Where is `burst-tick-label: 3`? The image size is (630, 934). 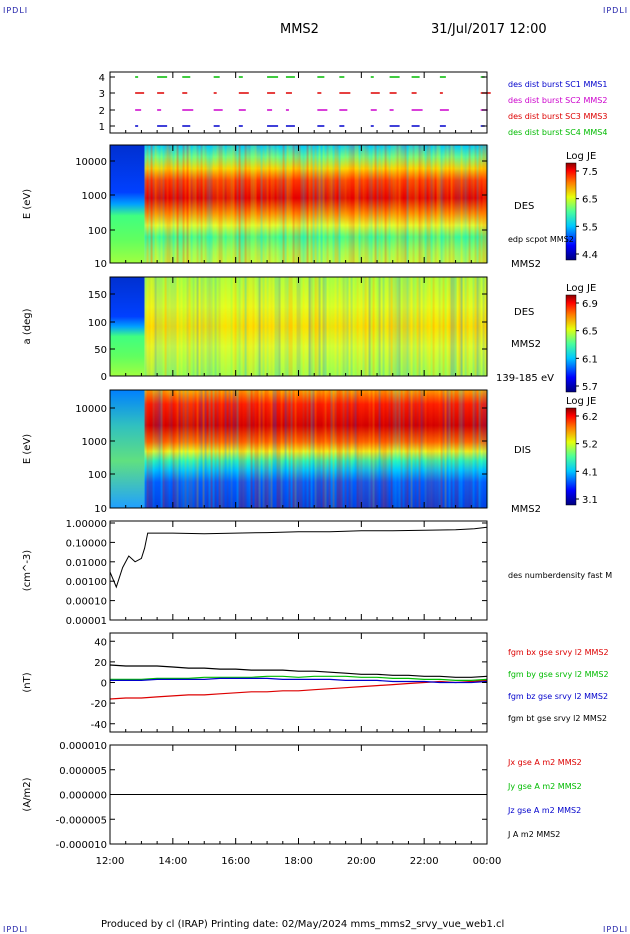 burst-tick-label: 3 is located at coordinates (102, 94).